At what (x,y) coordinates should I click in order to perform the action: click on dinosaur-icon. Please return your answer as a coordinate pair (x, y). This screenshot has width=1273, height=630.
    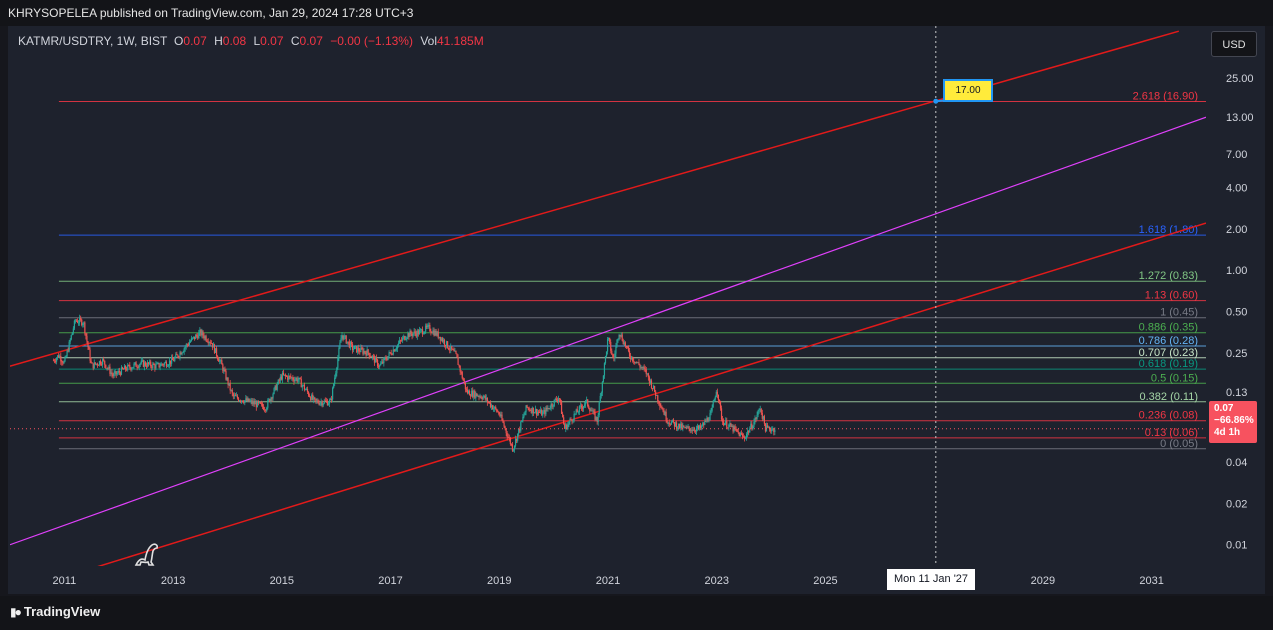
    Looking at the image, I should click on (147, 554).